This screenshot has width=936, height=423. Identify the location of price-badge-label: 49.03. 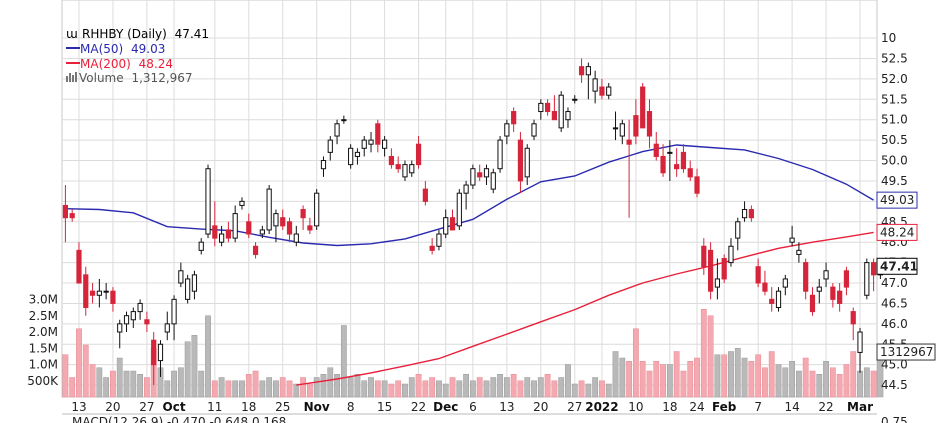
(897, 200).